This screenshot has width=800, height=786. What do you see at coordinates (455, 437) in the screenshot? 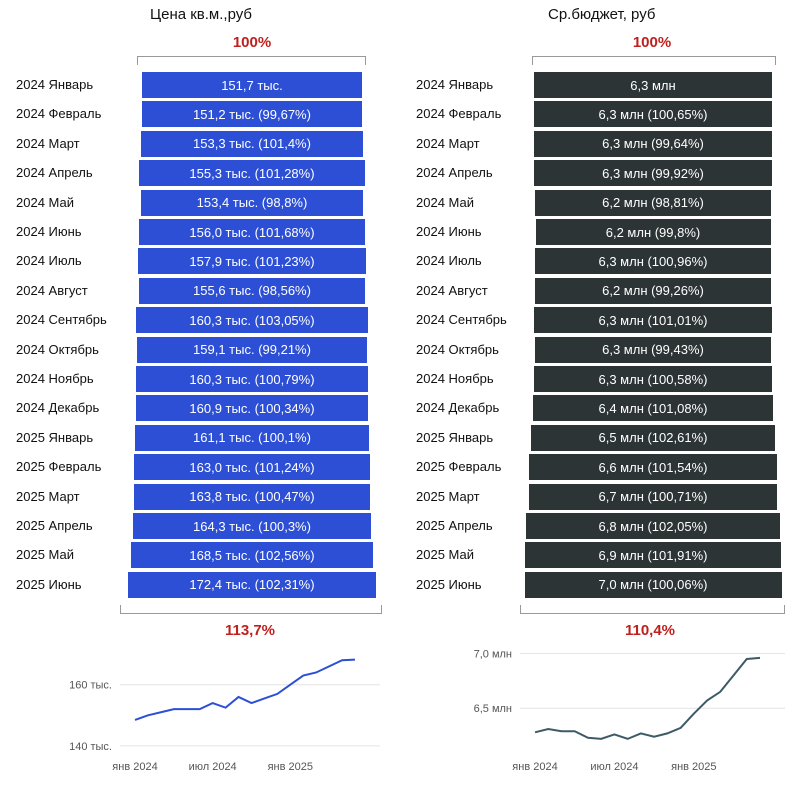
I see `category-label: 2025 Январь` at bounding box center [455, 437].